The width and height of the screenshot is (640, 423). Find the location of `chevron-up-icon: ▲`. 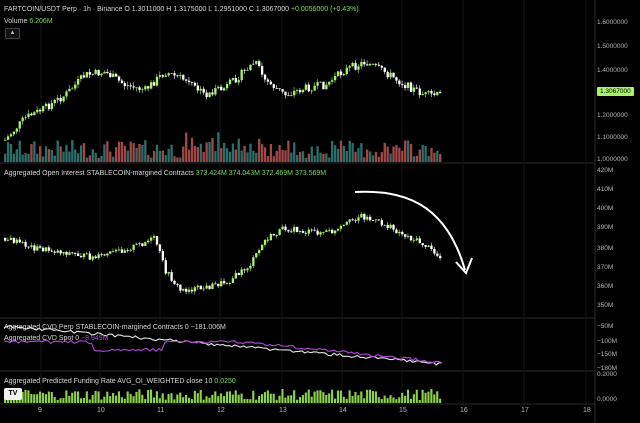

chevron-up-icon: ▲ is located at coordinates (12, 33).